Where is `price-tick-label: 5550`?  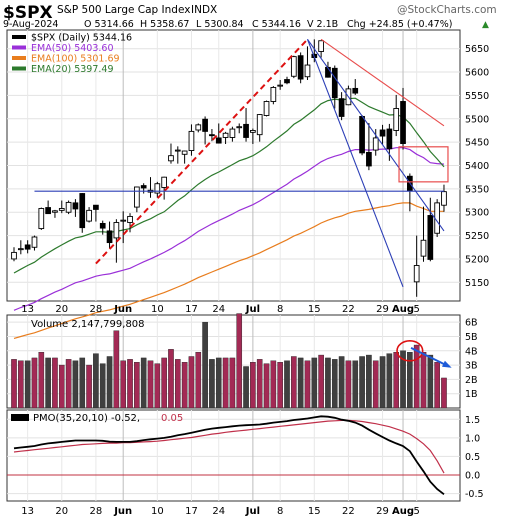 price-tick-label: 5550 is located at coordinates (477, 96).